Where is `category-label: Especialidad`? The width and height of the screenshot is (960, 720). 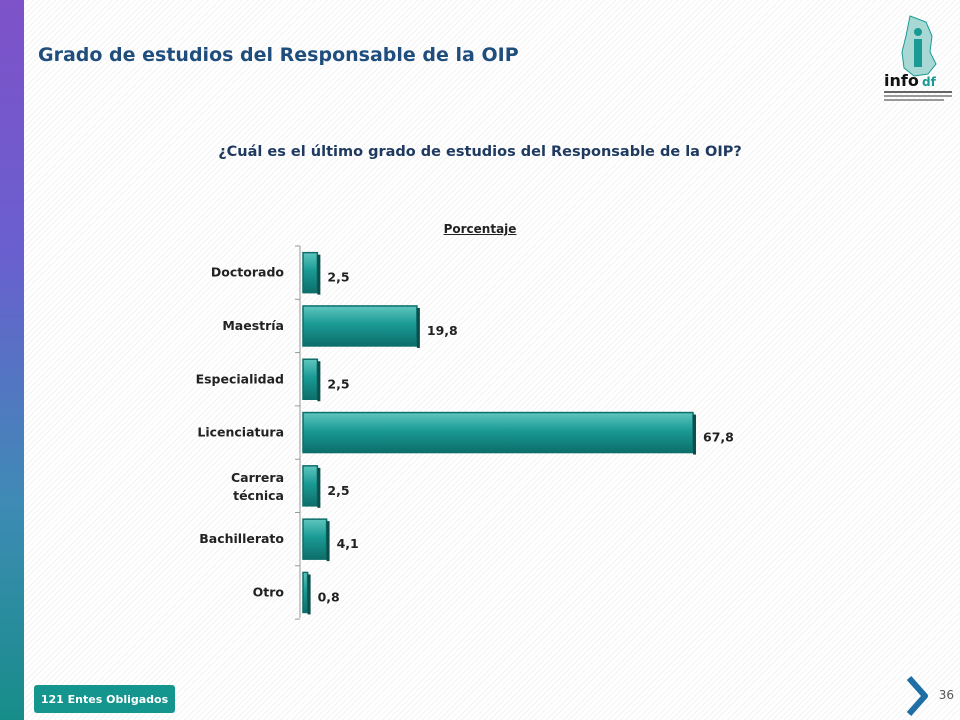
category-label: Especialidad is located at coordinates (240, 378).